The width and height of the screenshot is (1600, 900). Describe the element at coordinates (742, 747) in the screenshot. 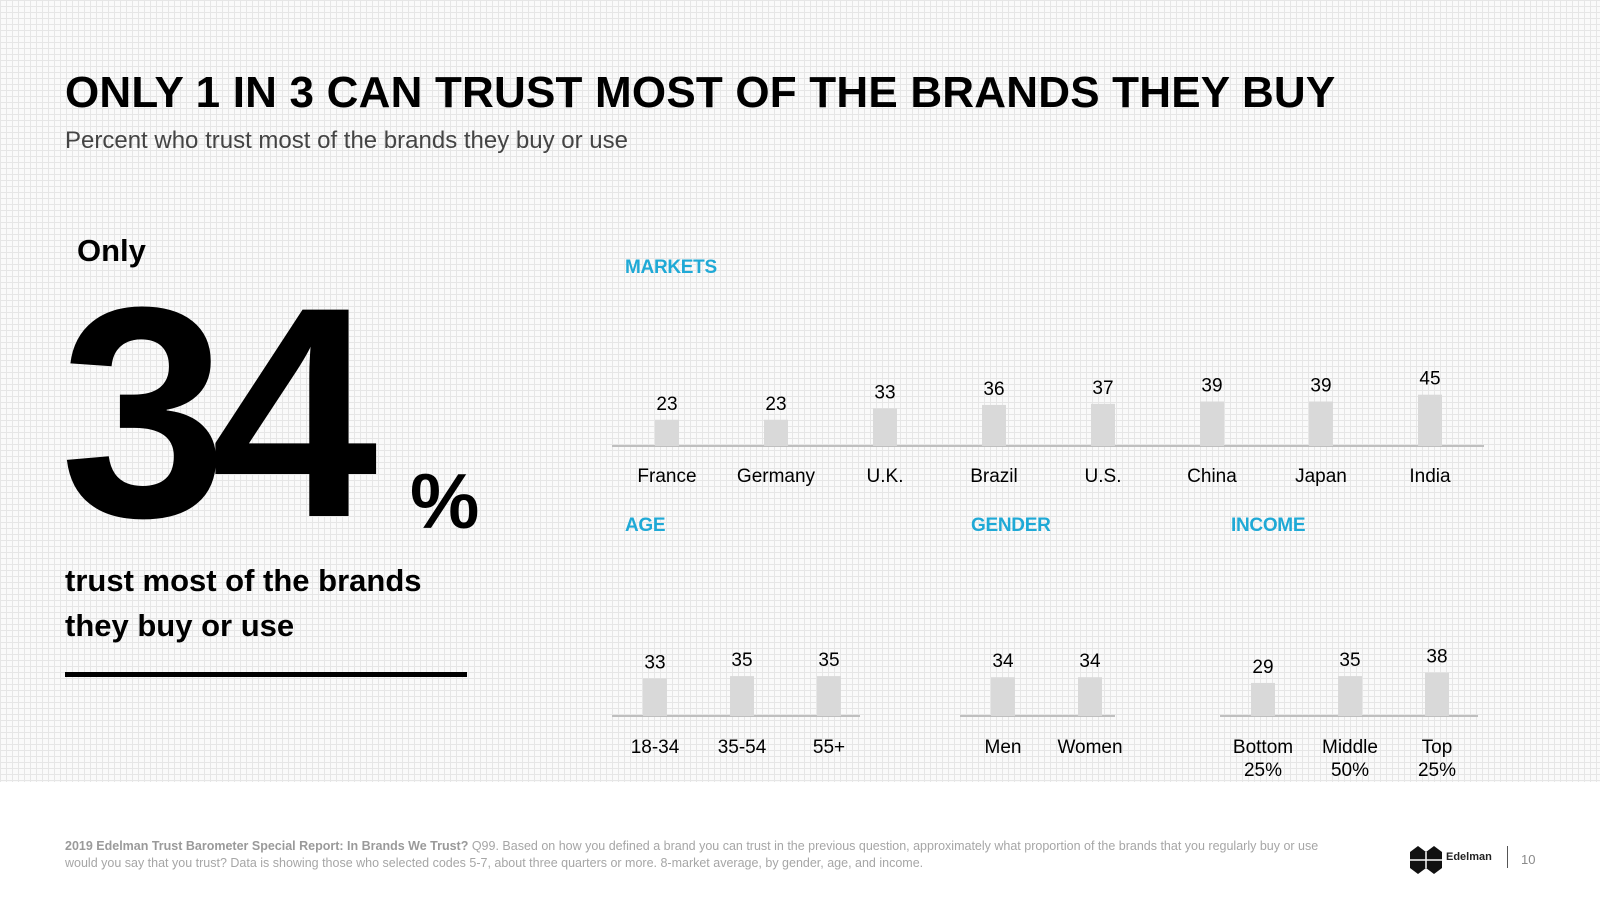

I see `age-category-label: 35-54` at that location.